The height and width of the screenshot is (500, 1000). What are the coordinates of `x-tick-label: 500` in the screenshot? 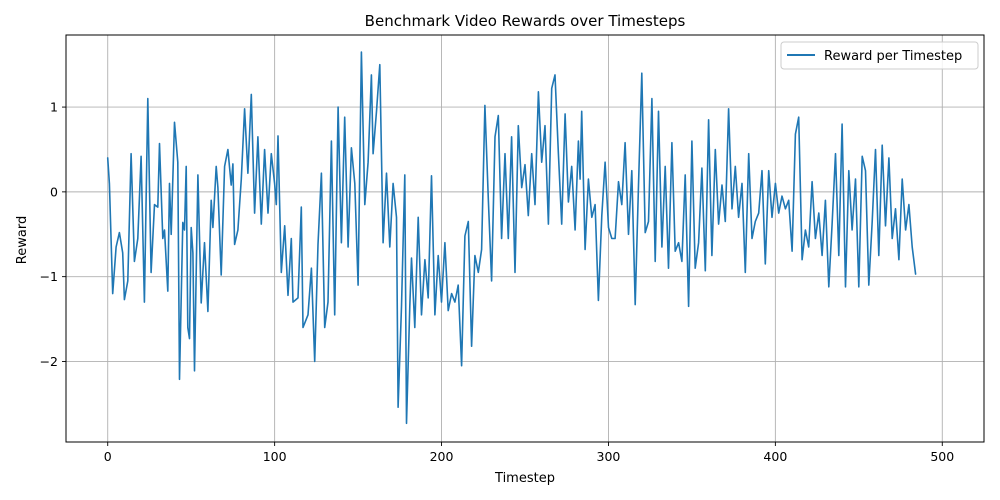 It's located at (942, 456).